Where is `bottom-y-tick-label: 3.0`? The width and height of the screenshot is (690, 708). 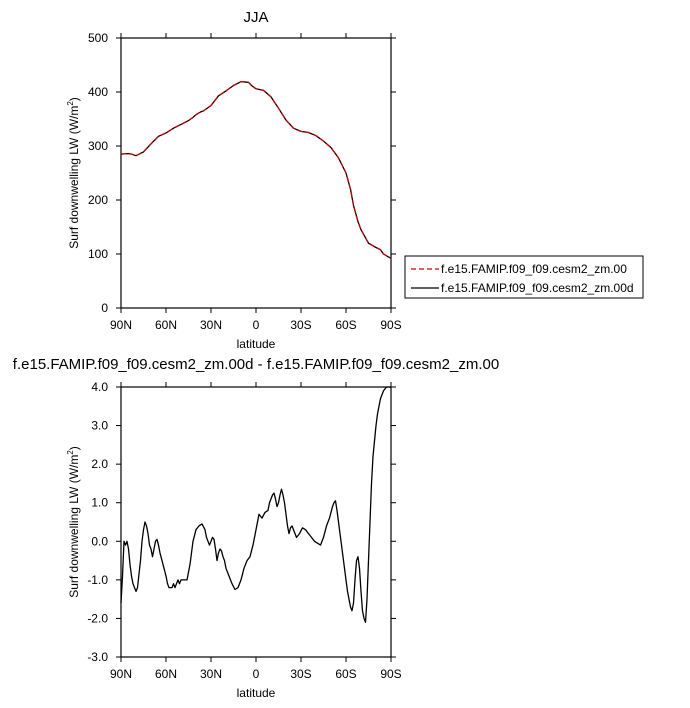
bottom-y-tick-label: 3.0 is located at coordinates (99, 426).